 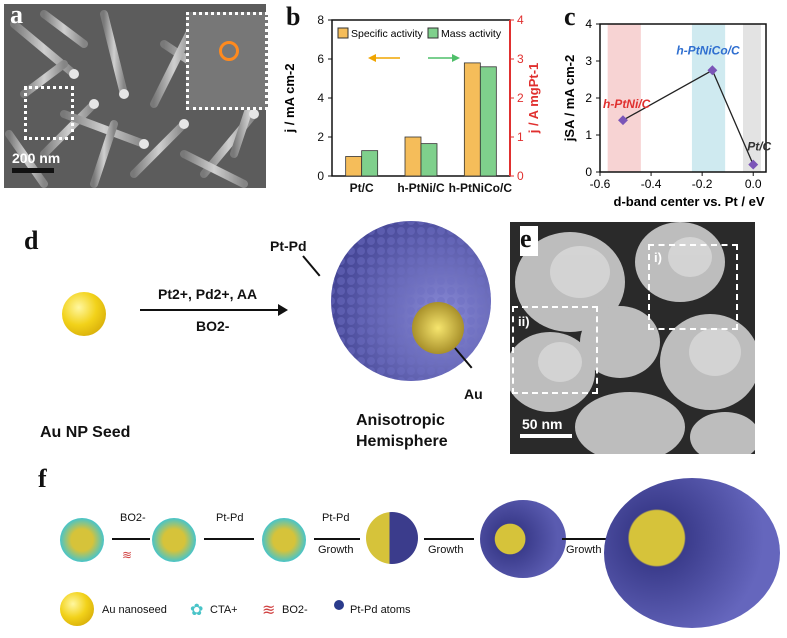 I want to click on legend-text-mass: Mass activity, so click(x=471, y=34).